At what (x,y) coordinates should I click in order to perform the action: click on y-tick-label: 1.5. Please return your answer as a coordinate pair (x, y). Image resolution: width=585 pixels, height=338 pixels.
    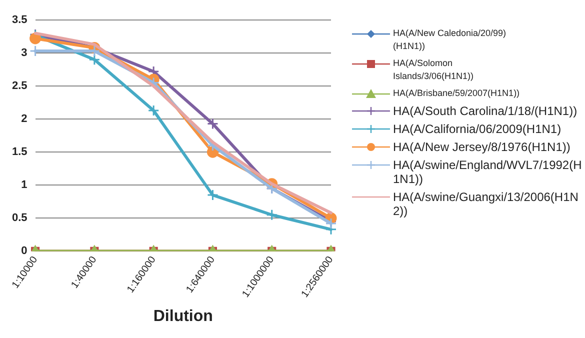
    Looking at the image, I should click on (20, 152).